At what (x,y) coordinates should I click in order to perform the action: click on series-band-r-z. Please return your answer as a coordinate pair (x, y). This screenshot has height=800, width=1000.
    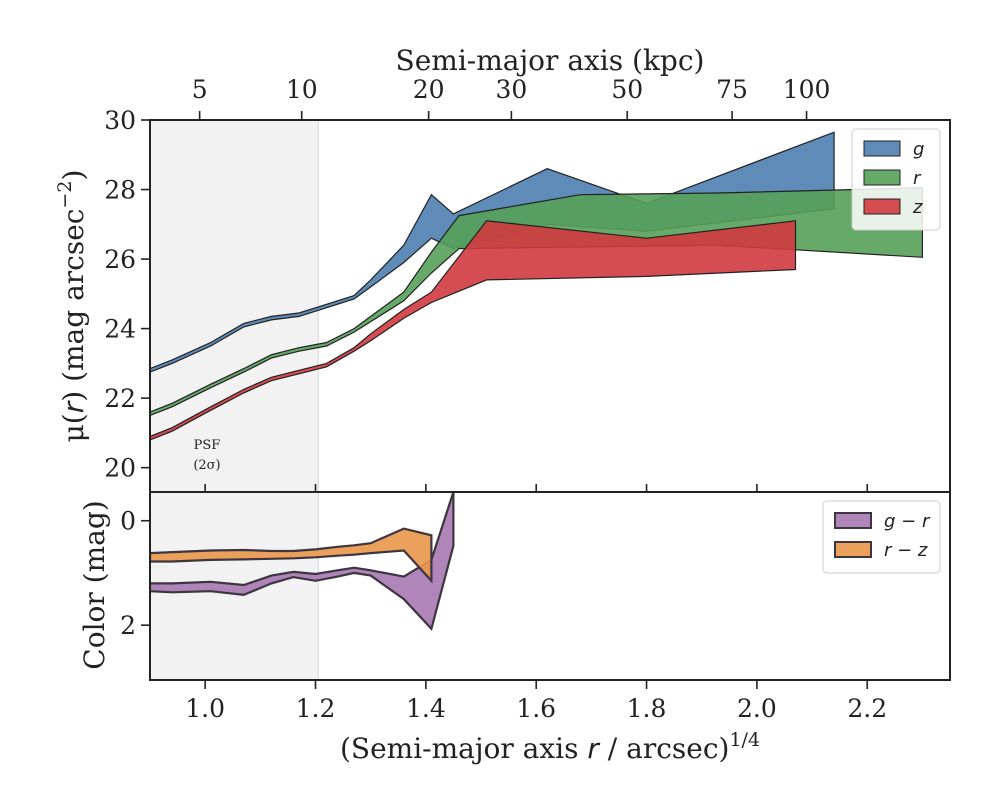
    Looking at the image, I should click on (291, 555).